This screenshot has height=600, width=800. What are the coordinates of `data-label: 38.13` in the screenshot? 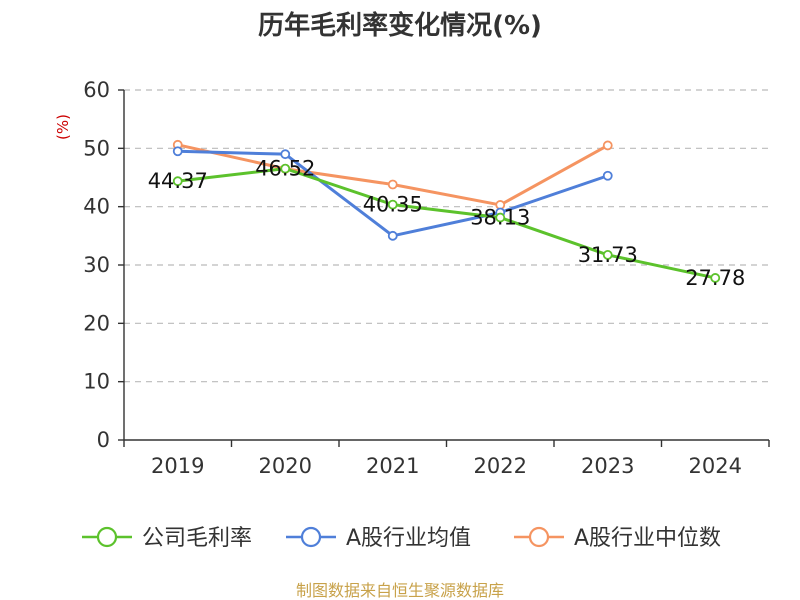 It's located at (500, 218).